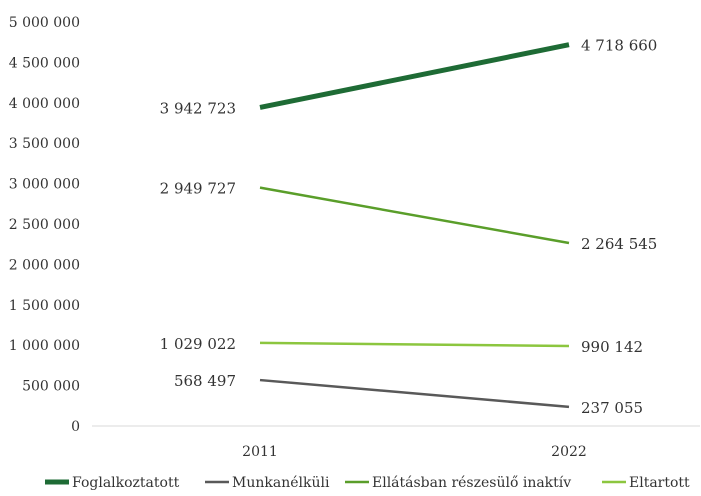 This screenshot has width=701, height=496. Describe the element at coordinates (612, 347) in the screenshot. I see `data-label: 990 142` at that location.